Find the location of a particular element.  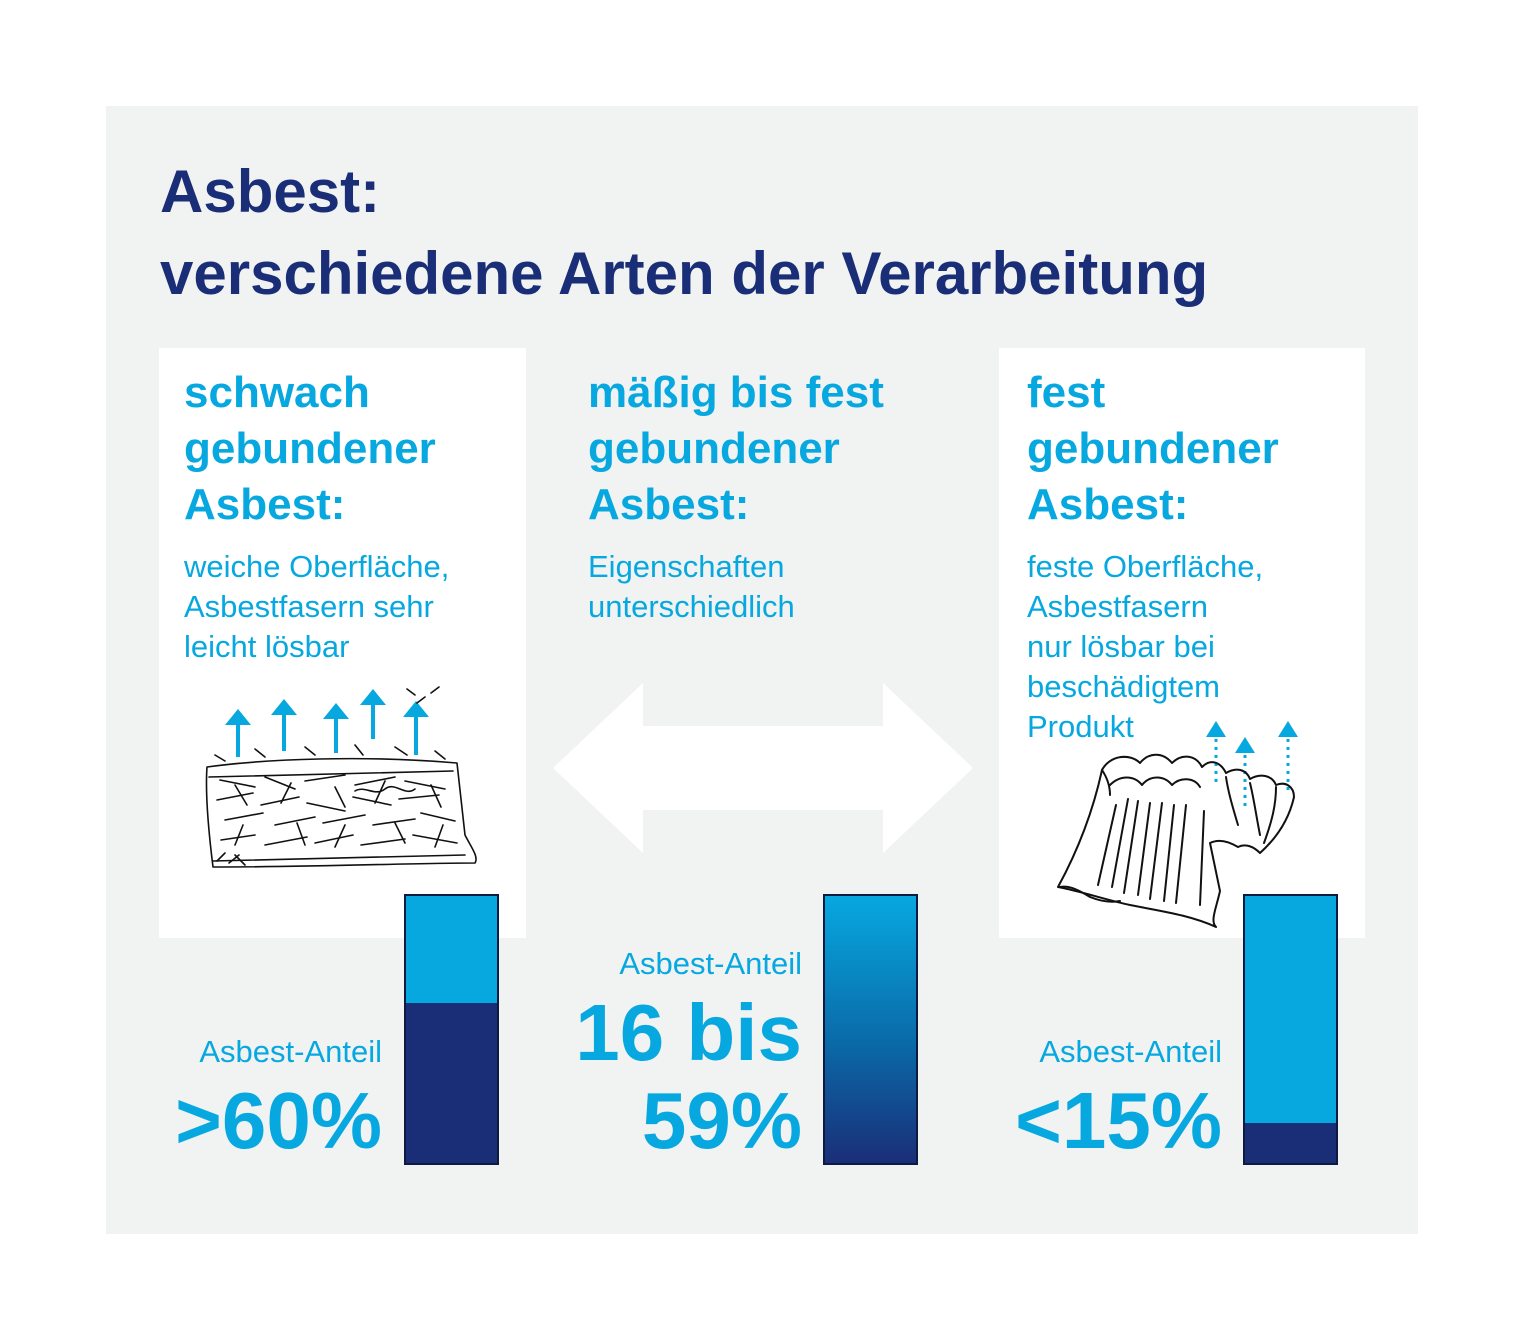

card-weakly-bound is located at coordinates (342, 643).